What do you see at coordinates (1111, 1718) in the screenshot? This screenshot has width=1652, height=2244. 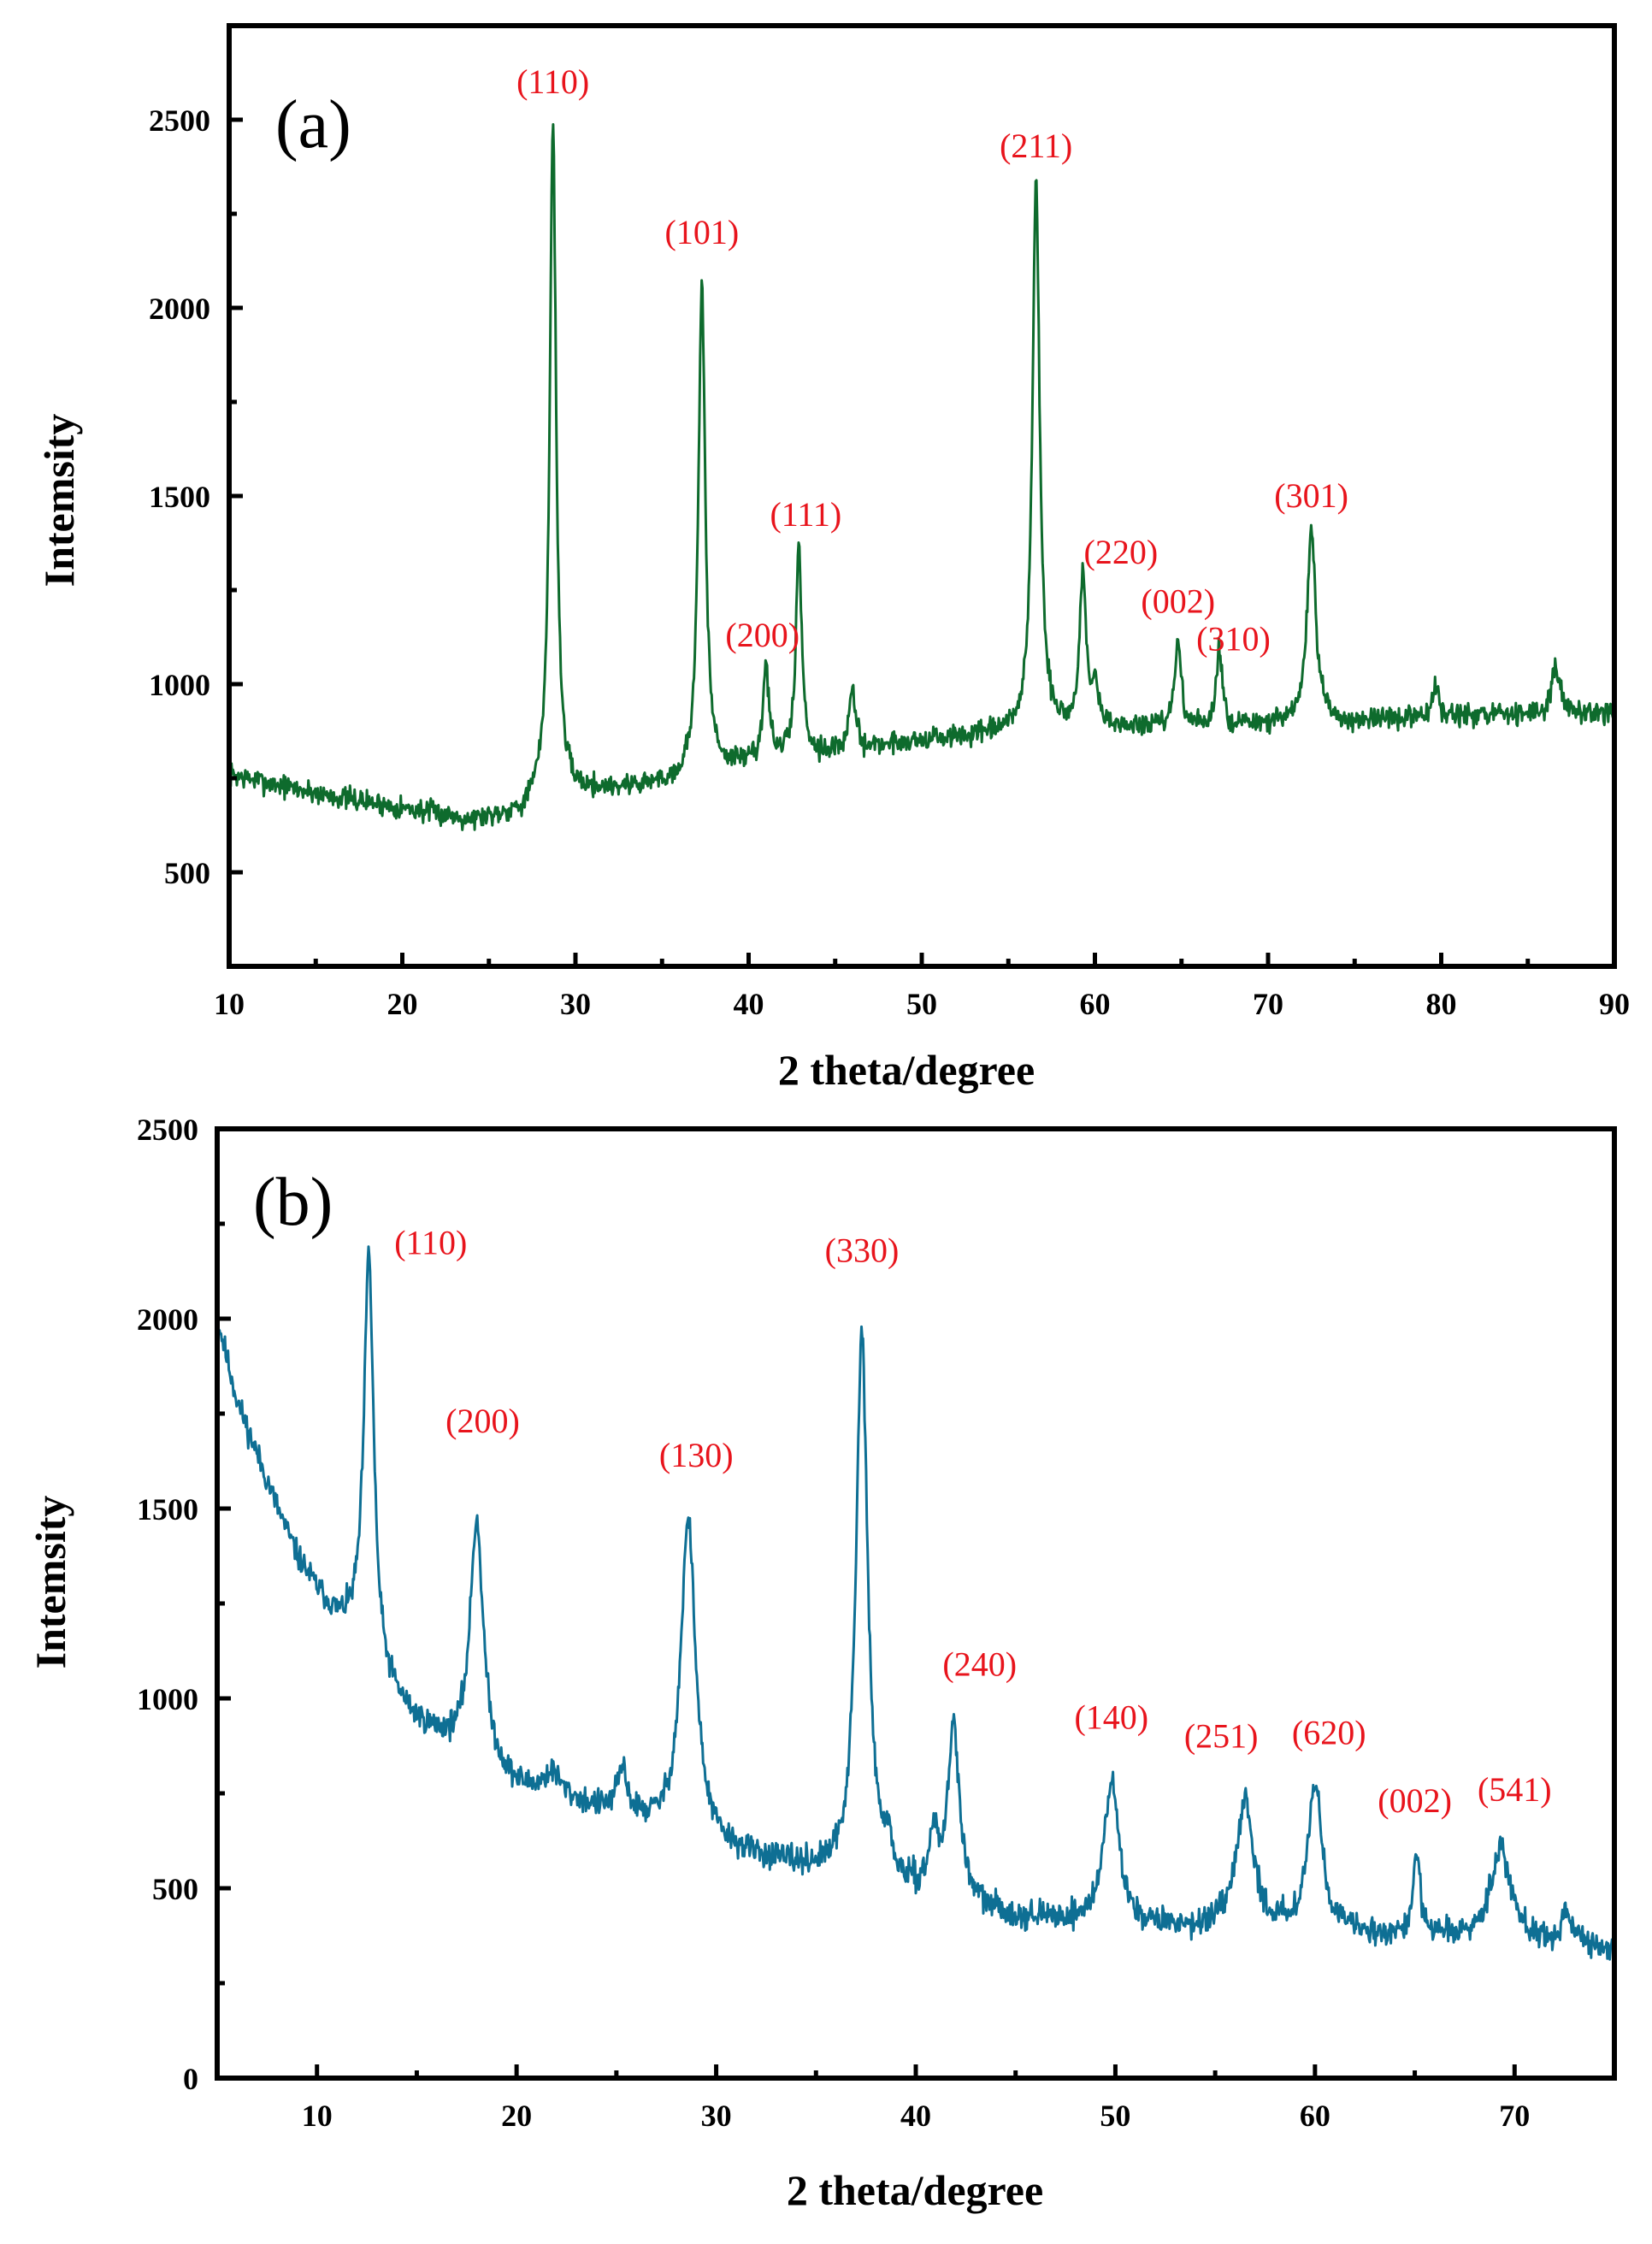 I see `peak-label: (140)` at bounding box center [1111, 1718].